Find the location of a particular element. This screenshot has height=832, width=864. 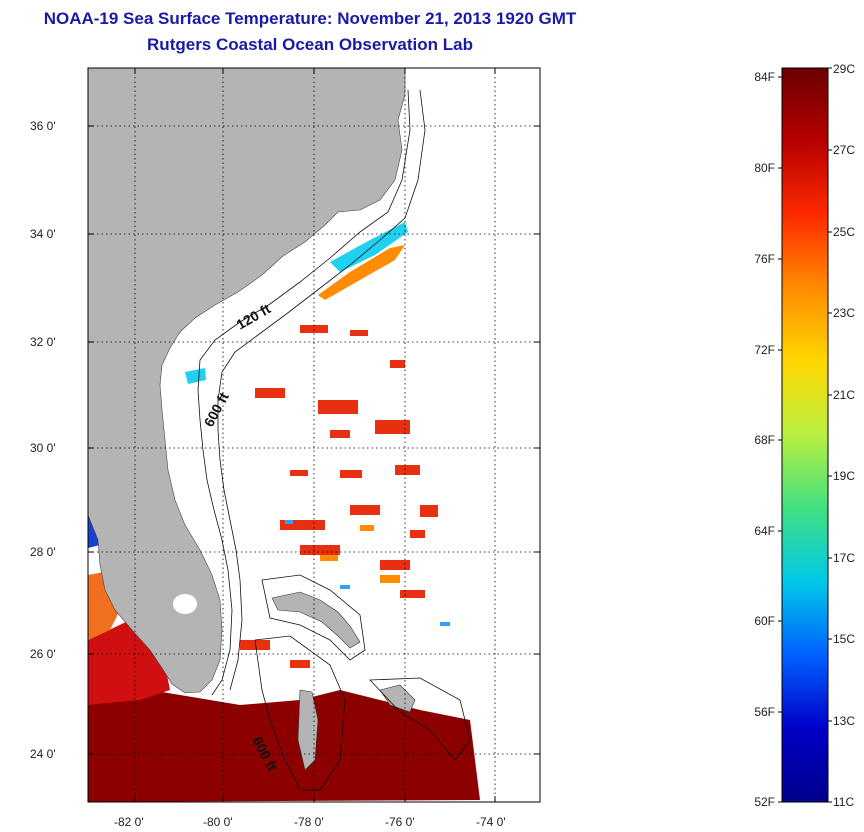

sst-patch-south-dark is located at coordinates (284, 746).